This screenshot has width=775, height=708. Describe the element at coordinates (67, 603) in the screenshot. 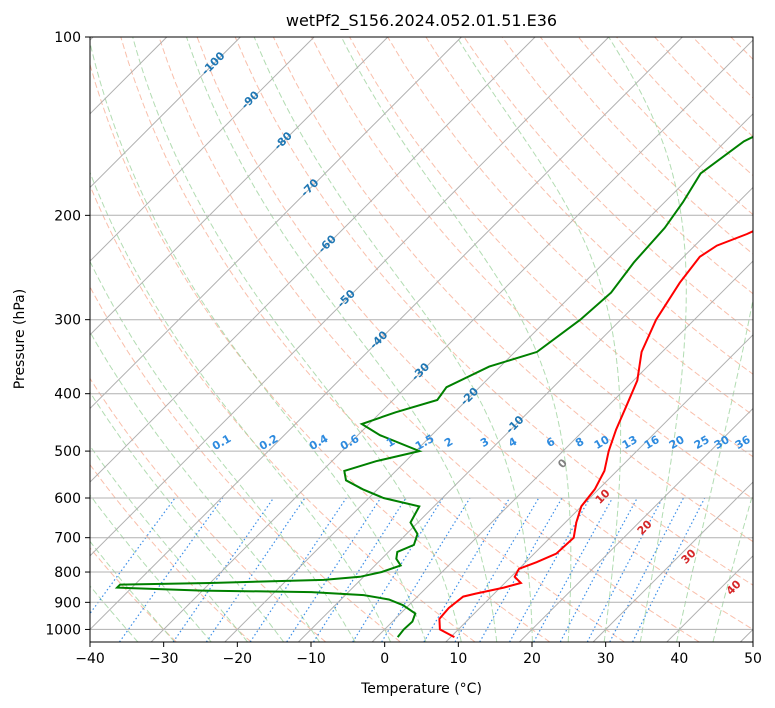

I see `y-tick-label: 900` at that location.